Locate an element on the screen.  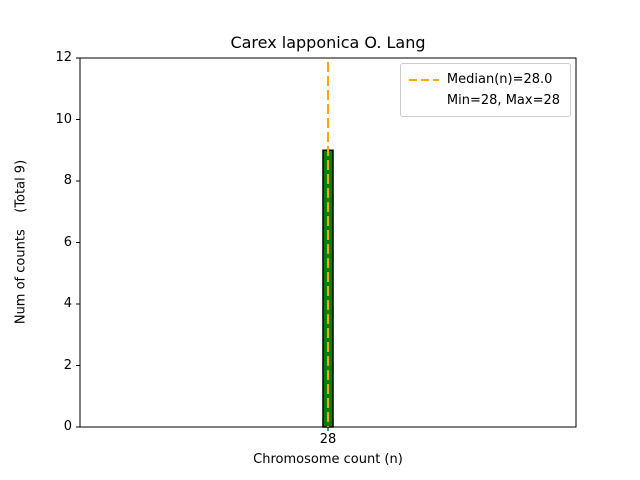
y-tick-label: 4 is located at coordinates (67, 303).